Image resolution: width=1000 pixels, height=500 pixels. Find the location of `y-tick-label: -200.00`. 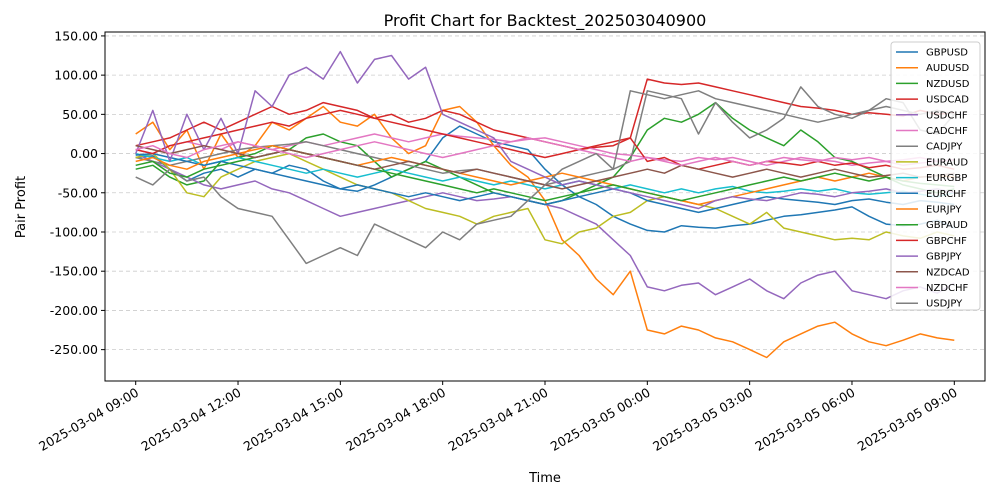

y-tick-label: -200.00 is located at coordinates (74, 310).